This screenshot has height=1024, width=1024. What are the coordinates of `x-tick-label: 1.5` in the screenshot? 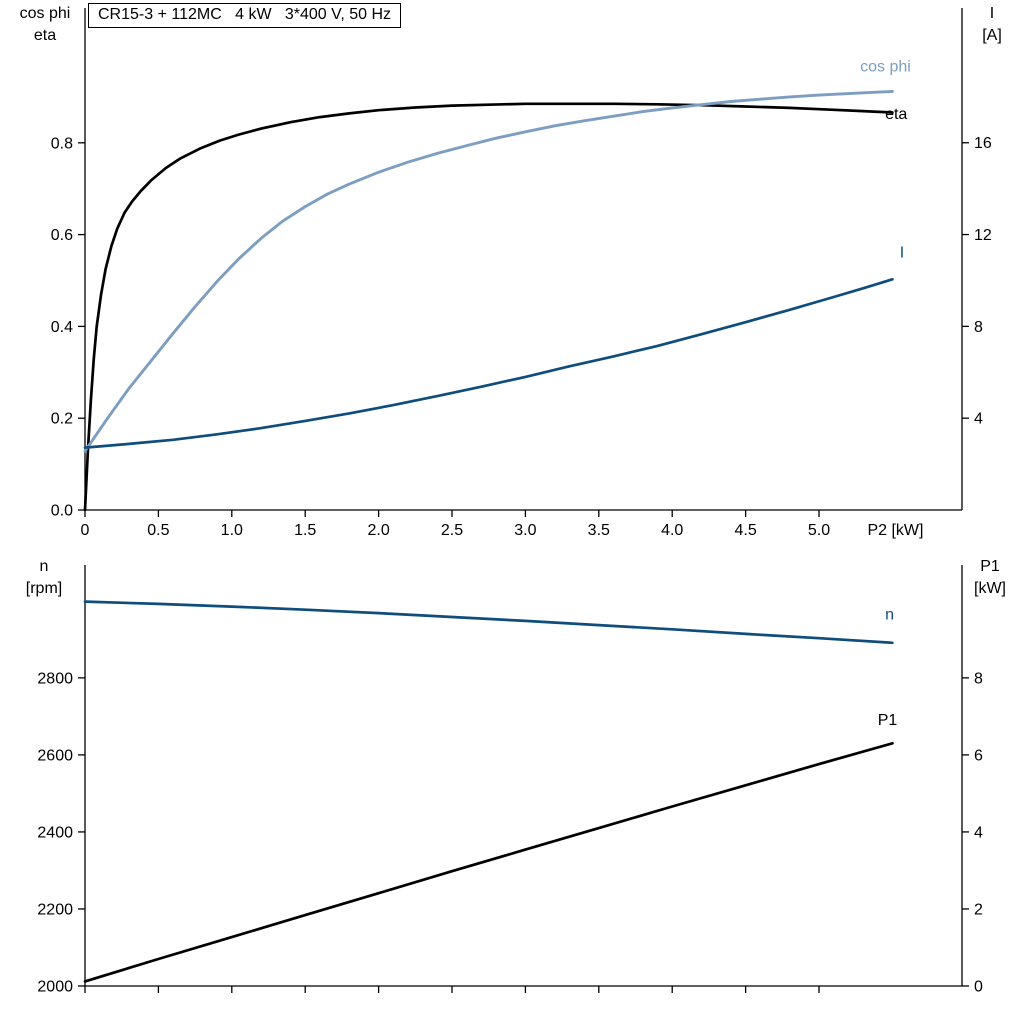 It's located at (305, 530).